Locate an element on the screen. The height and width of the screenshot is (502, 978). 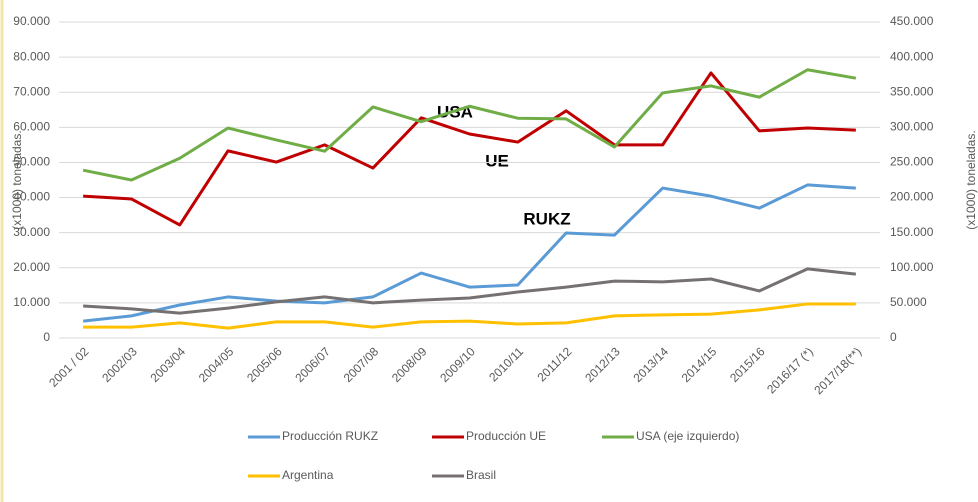
y-tick-label: 40.000 is located at coordinates (31, 197).